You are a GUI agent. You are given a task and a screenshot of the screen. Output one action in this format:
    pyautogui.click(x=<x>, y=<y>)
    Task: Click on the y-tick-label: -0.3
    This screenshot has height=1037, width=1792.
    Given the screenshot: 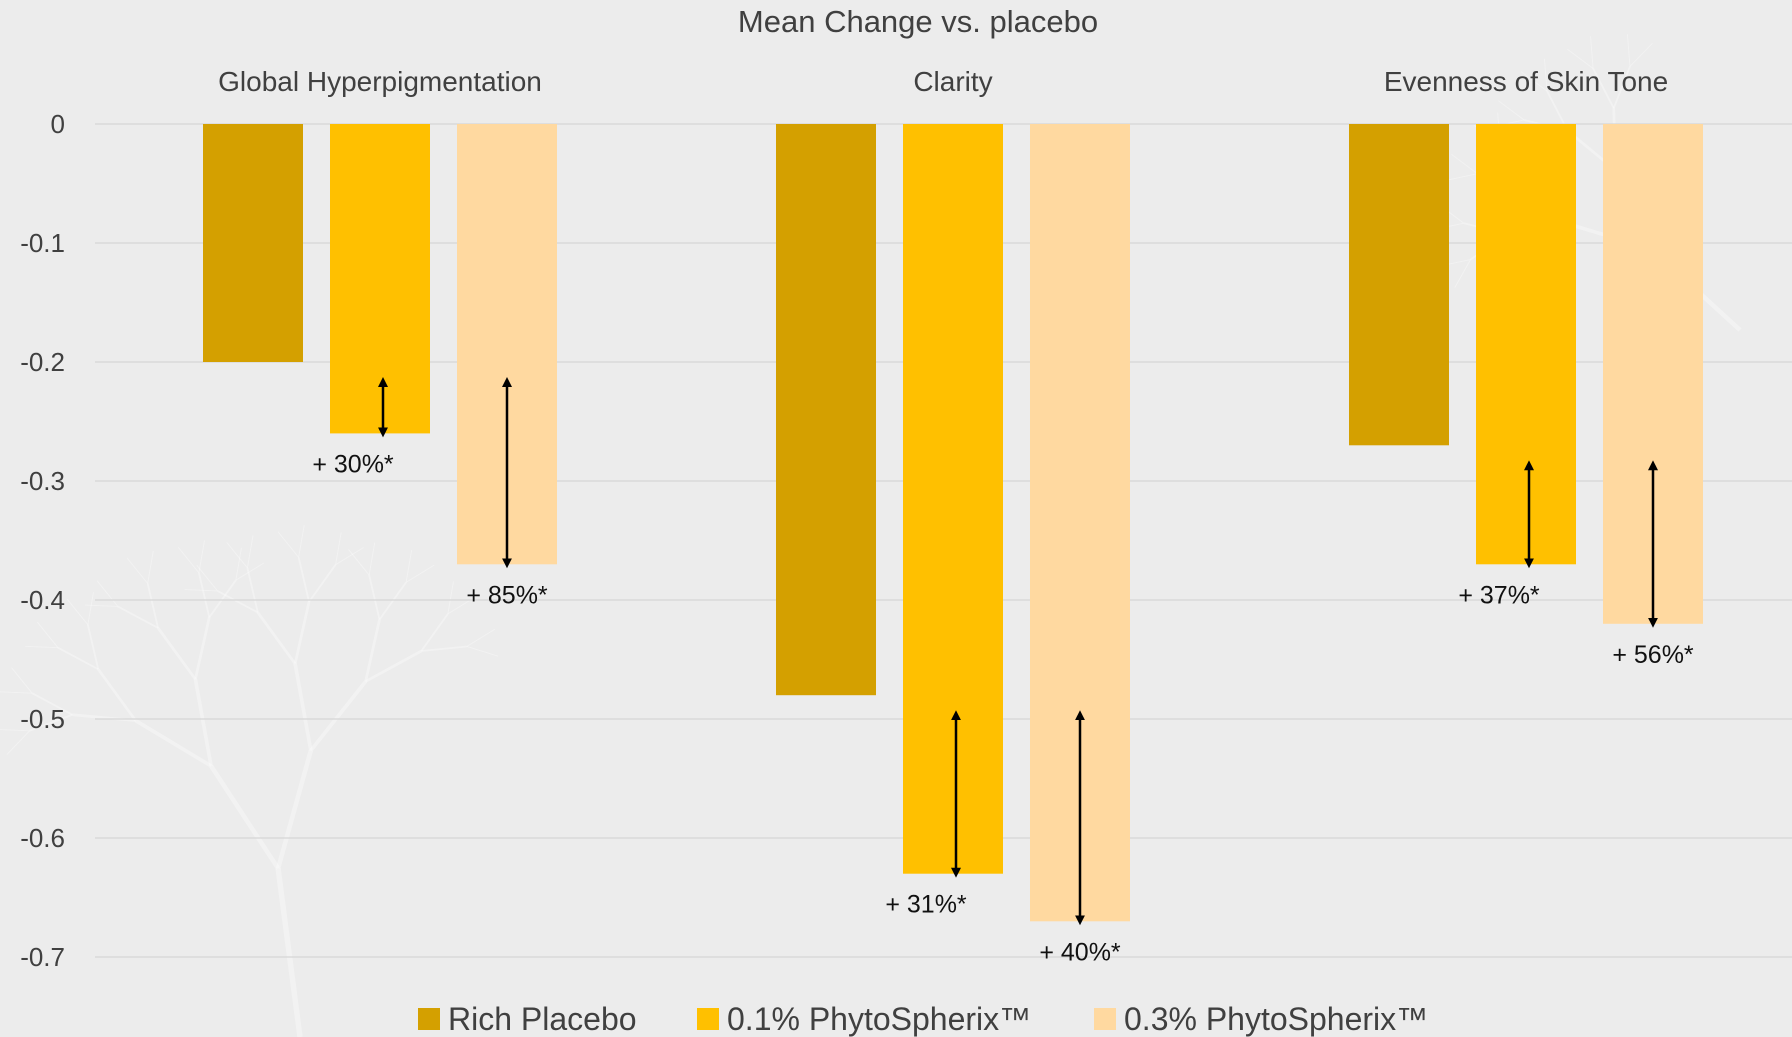 What is the action you would take?
    pyautogui.click(x=42, y=481)
    